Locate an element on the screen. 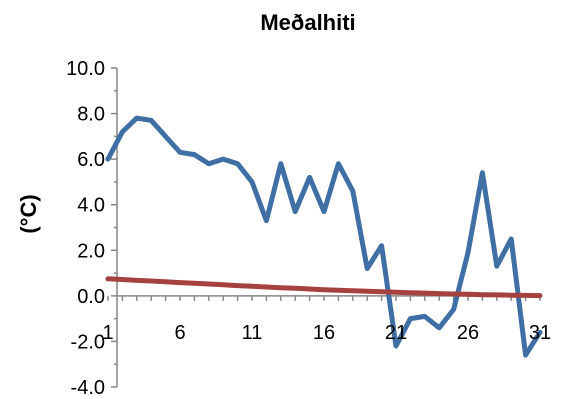  y-tick-label: -4.0 is located at coordinates (88, 388).